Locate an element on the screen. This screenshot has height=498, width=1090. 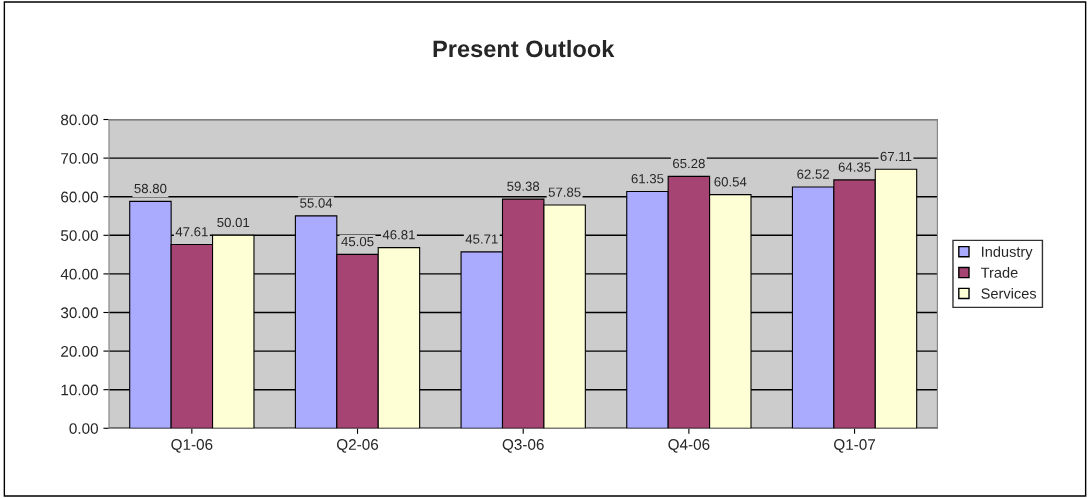
data-label: 46.81 is located at coordinates (398, 235).